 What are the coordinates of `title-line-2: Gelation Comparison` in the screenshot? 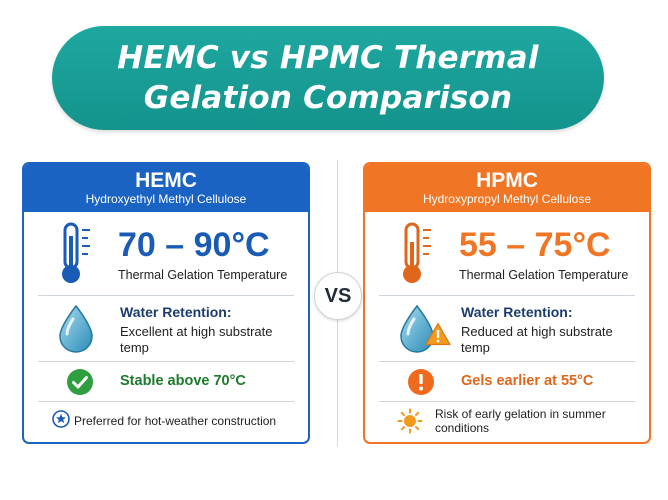 It's located at (328, 98).